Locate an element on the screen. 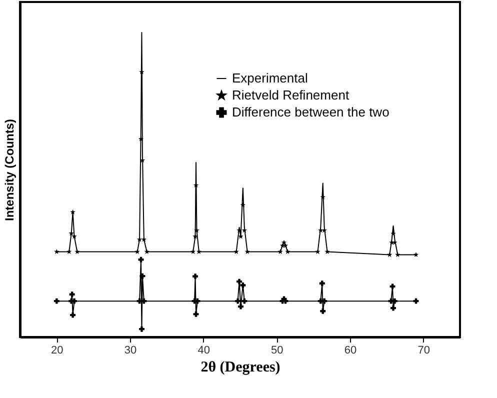 Image resolution: width=497 pixels, height=398 pixels. x-tick-label: 70 is located at coordinates (424, 350).